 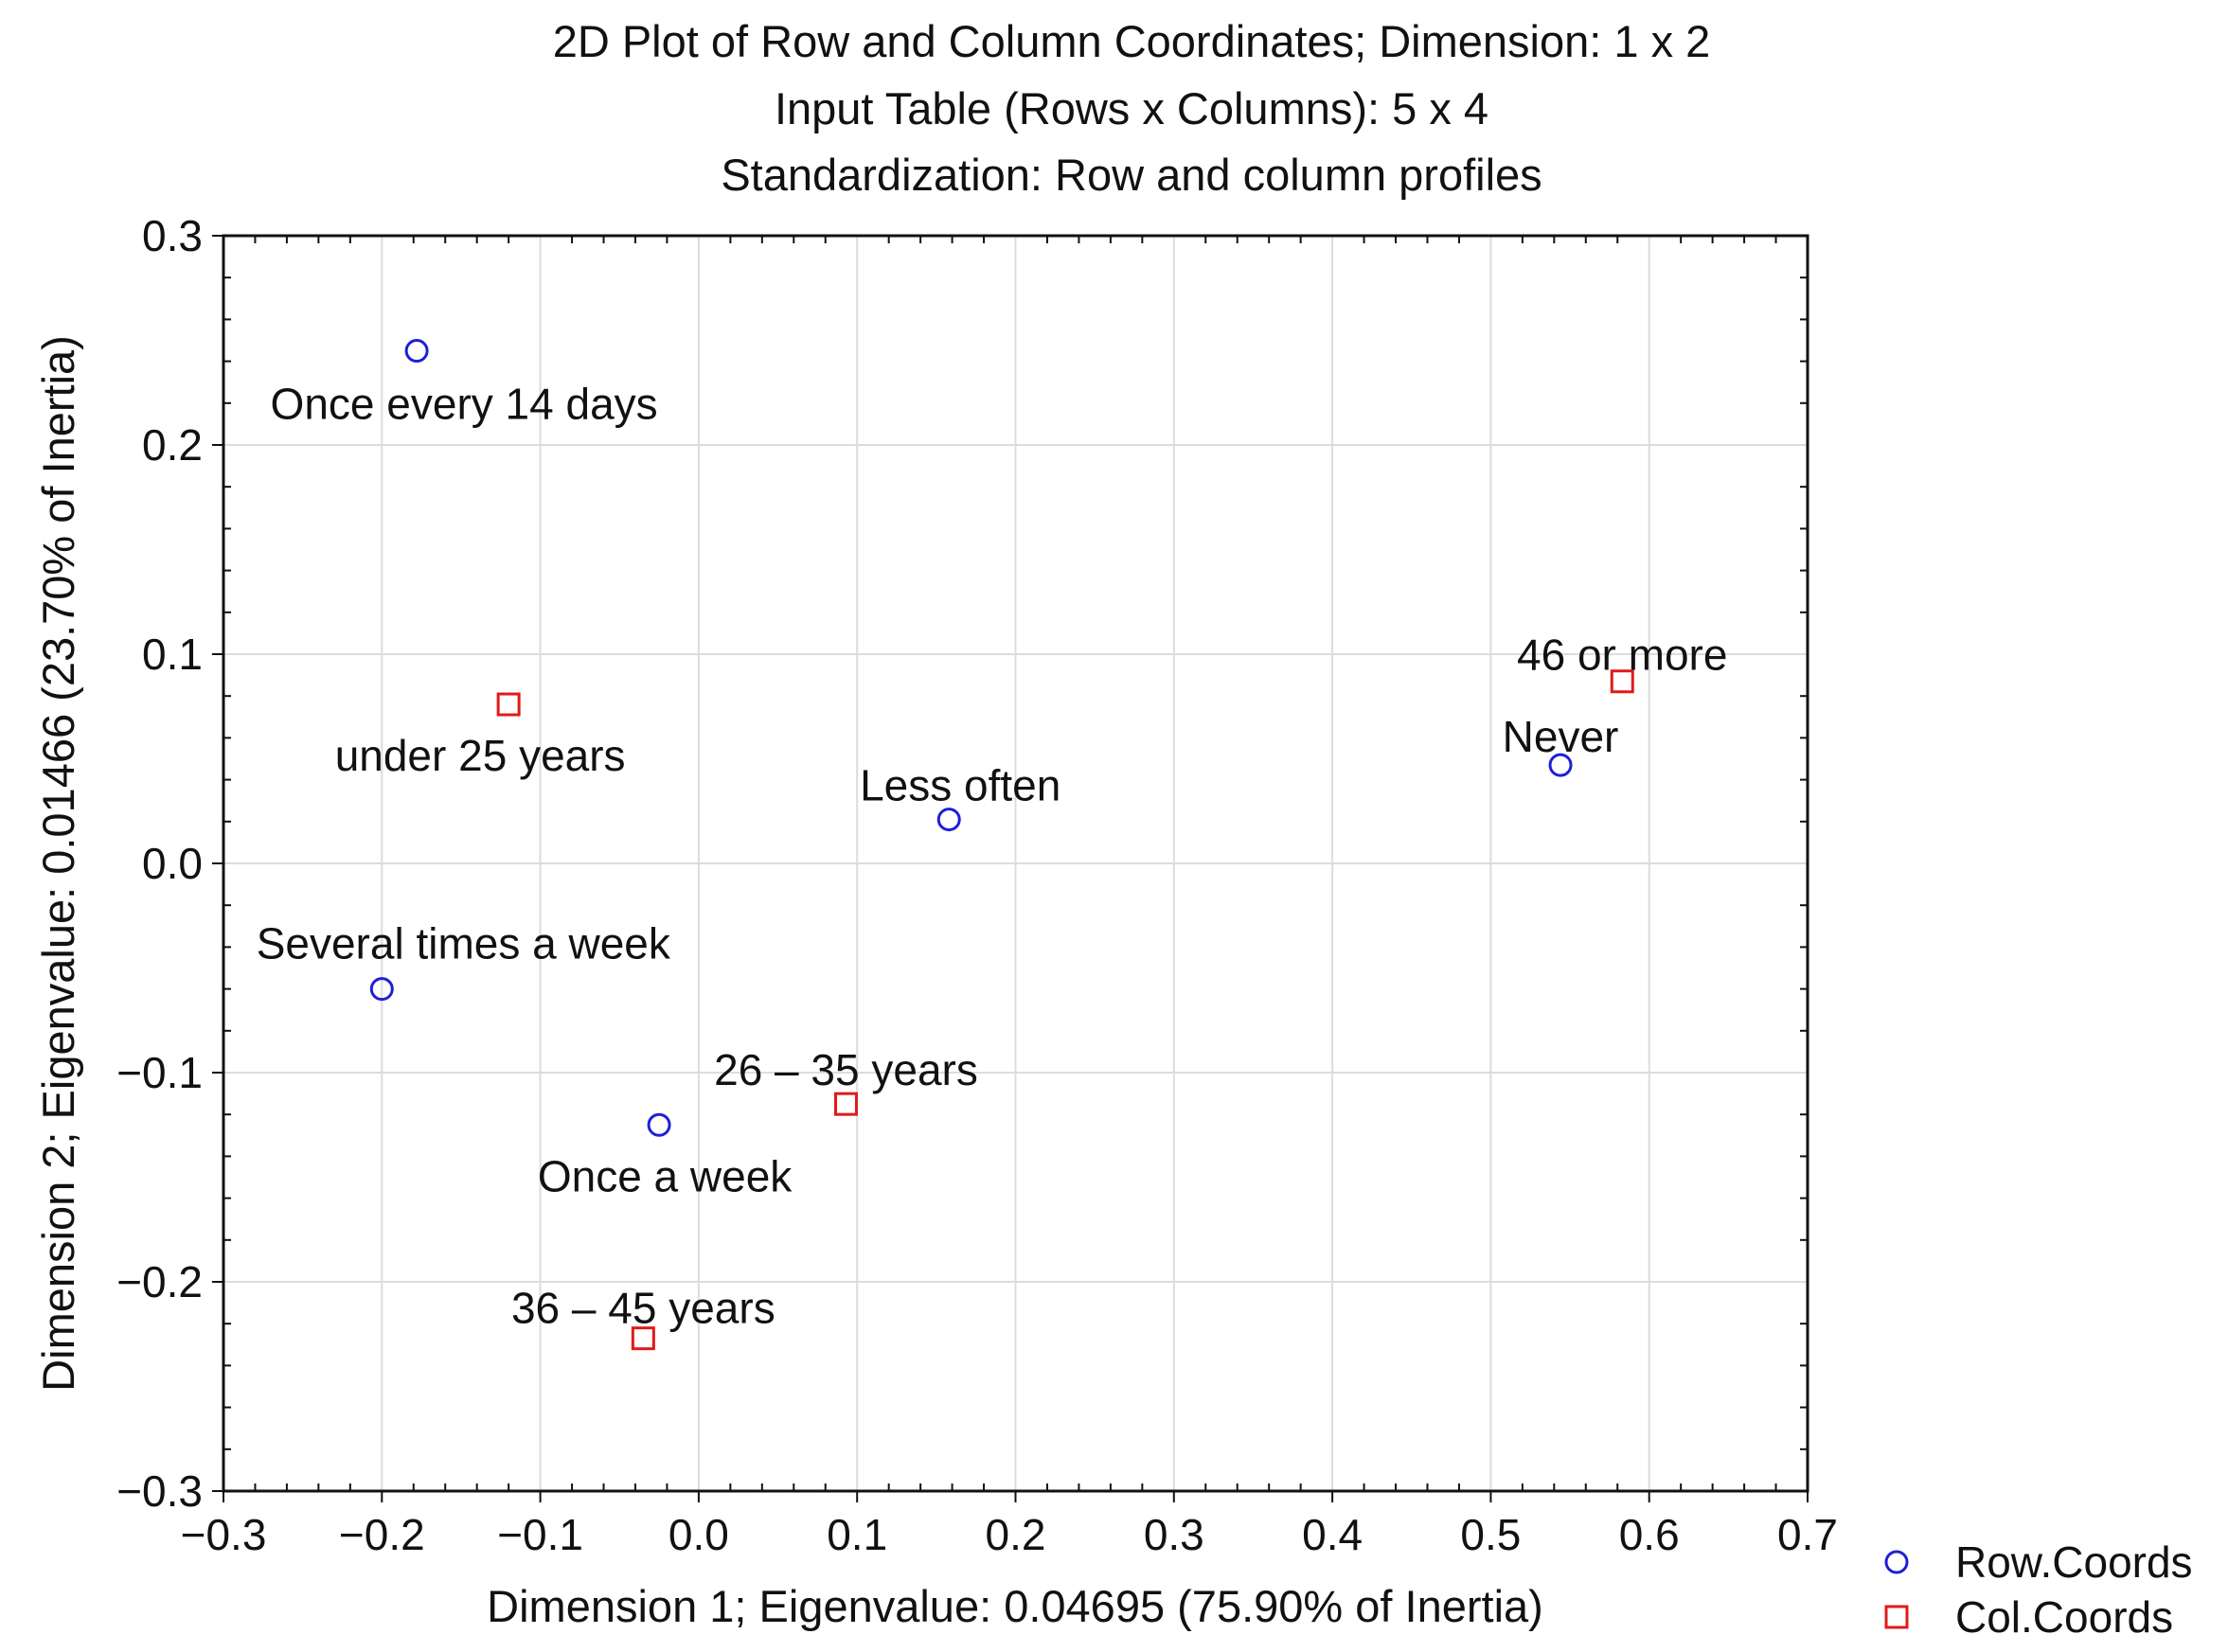 What do you see at coordinates (2064, 1617) in the screenshot?
I see `legend-col-label: Col.Coords` at bounding box center [2064, 1617].